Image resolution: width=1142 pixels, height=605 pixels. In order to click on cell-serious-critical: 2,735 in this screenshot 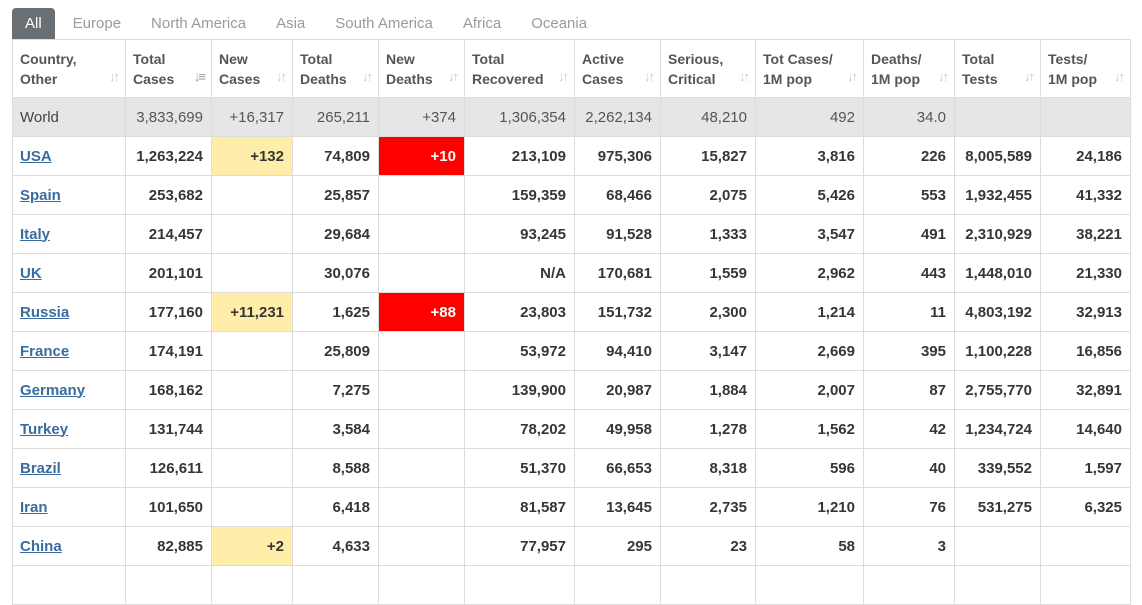, I will do `click(708, 507)`.